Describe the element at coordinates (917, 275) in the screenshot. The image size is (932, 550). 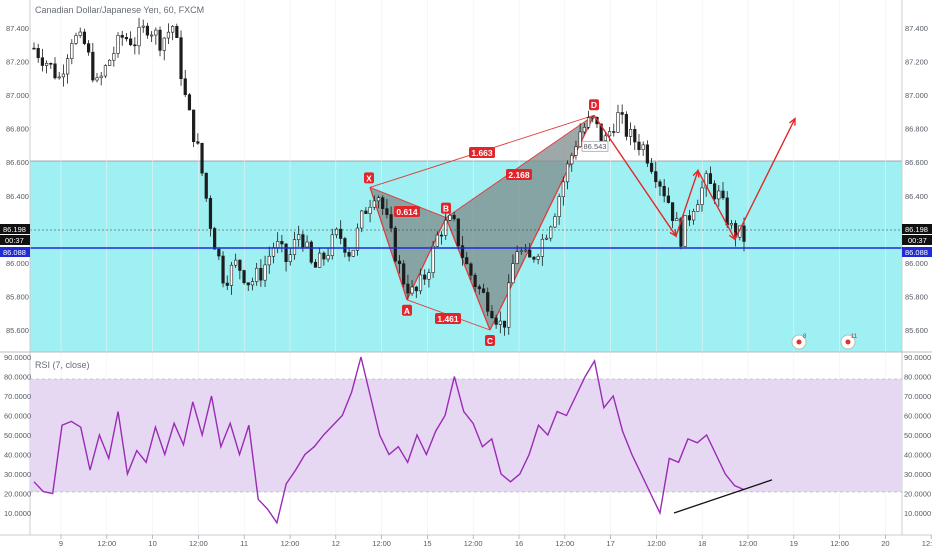
I see `right-axis` at that location.